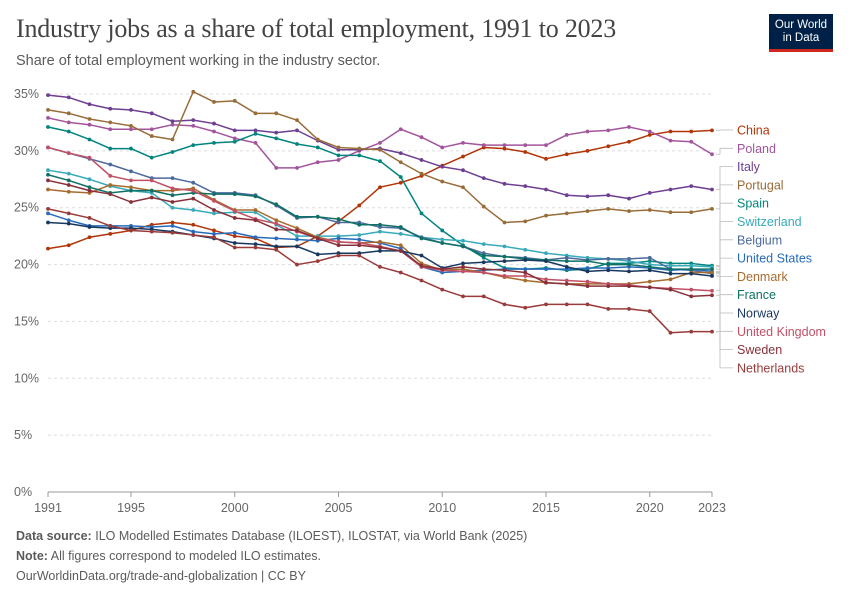 This screenshot has width=850, height=600. What do you see at coordinates (753, 204) in the screenshot?
I see `legend-label: Spain` at bounding box center [753, 204].